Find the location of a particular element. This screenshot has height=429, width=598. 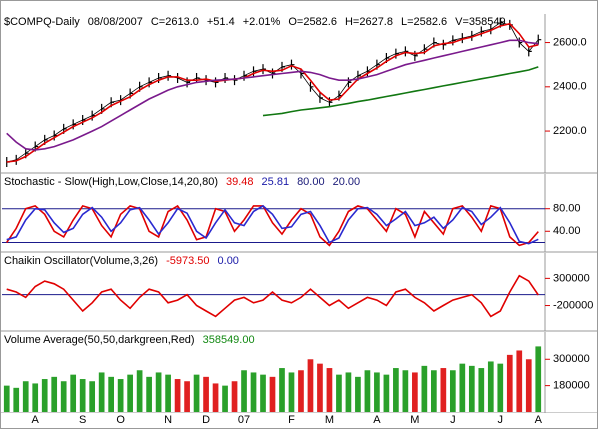

header-item: V=358549 is located at coordinates (480, 22).